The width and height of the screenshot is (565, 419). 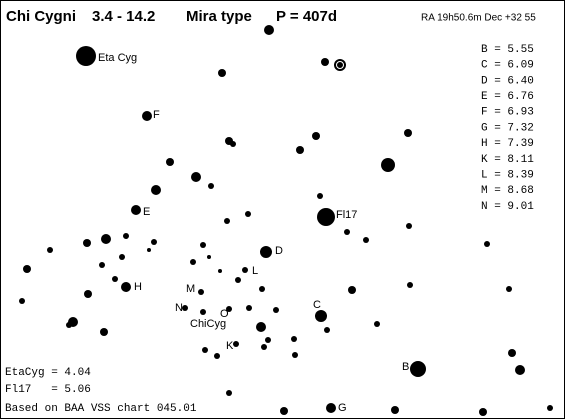 What do you see at coordinates (190, 289) in the screenshot?
I see `star-label: M` at bounding box center [190, 289].